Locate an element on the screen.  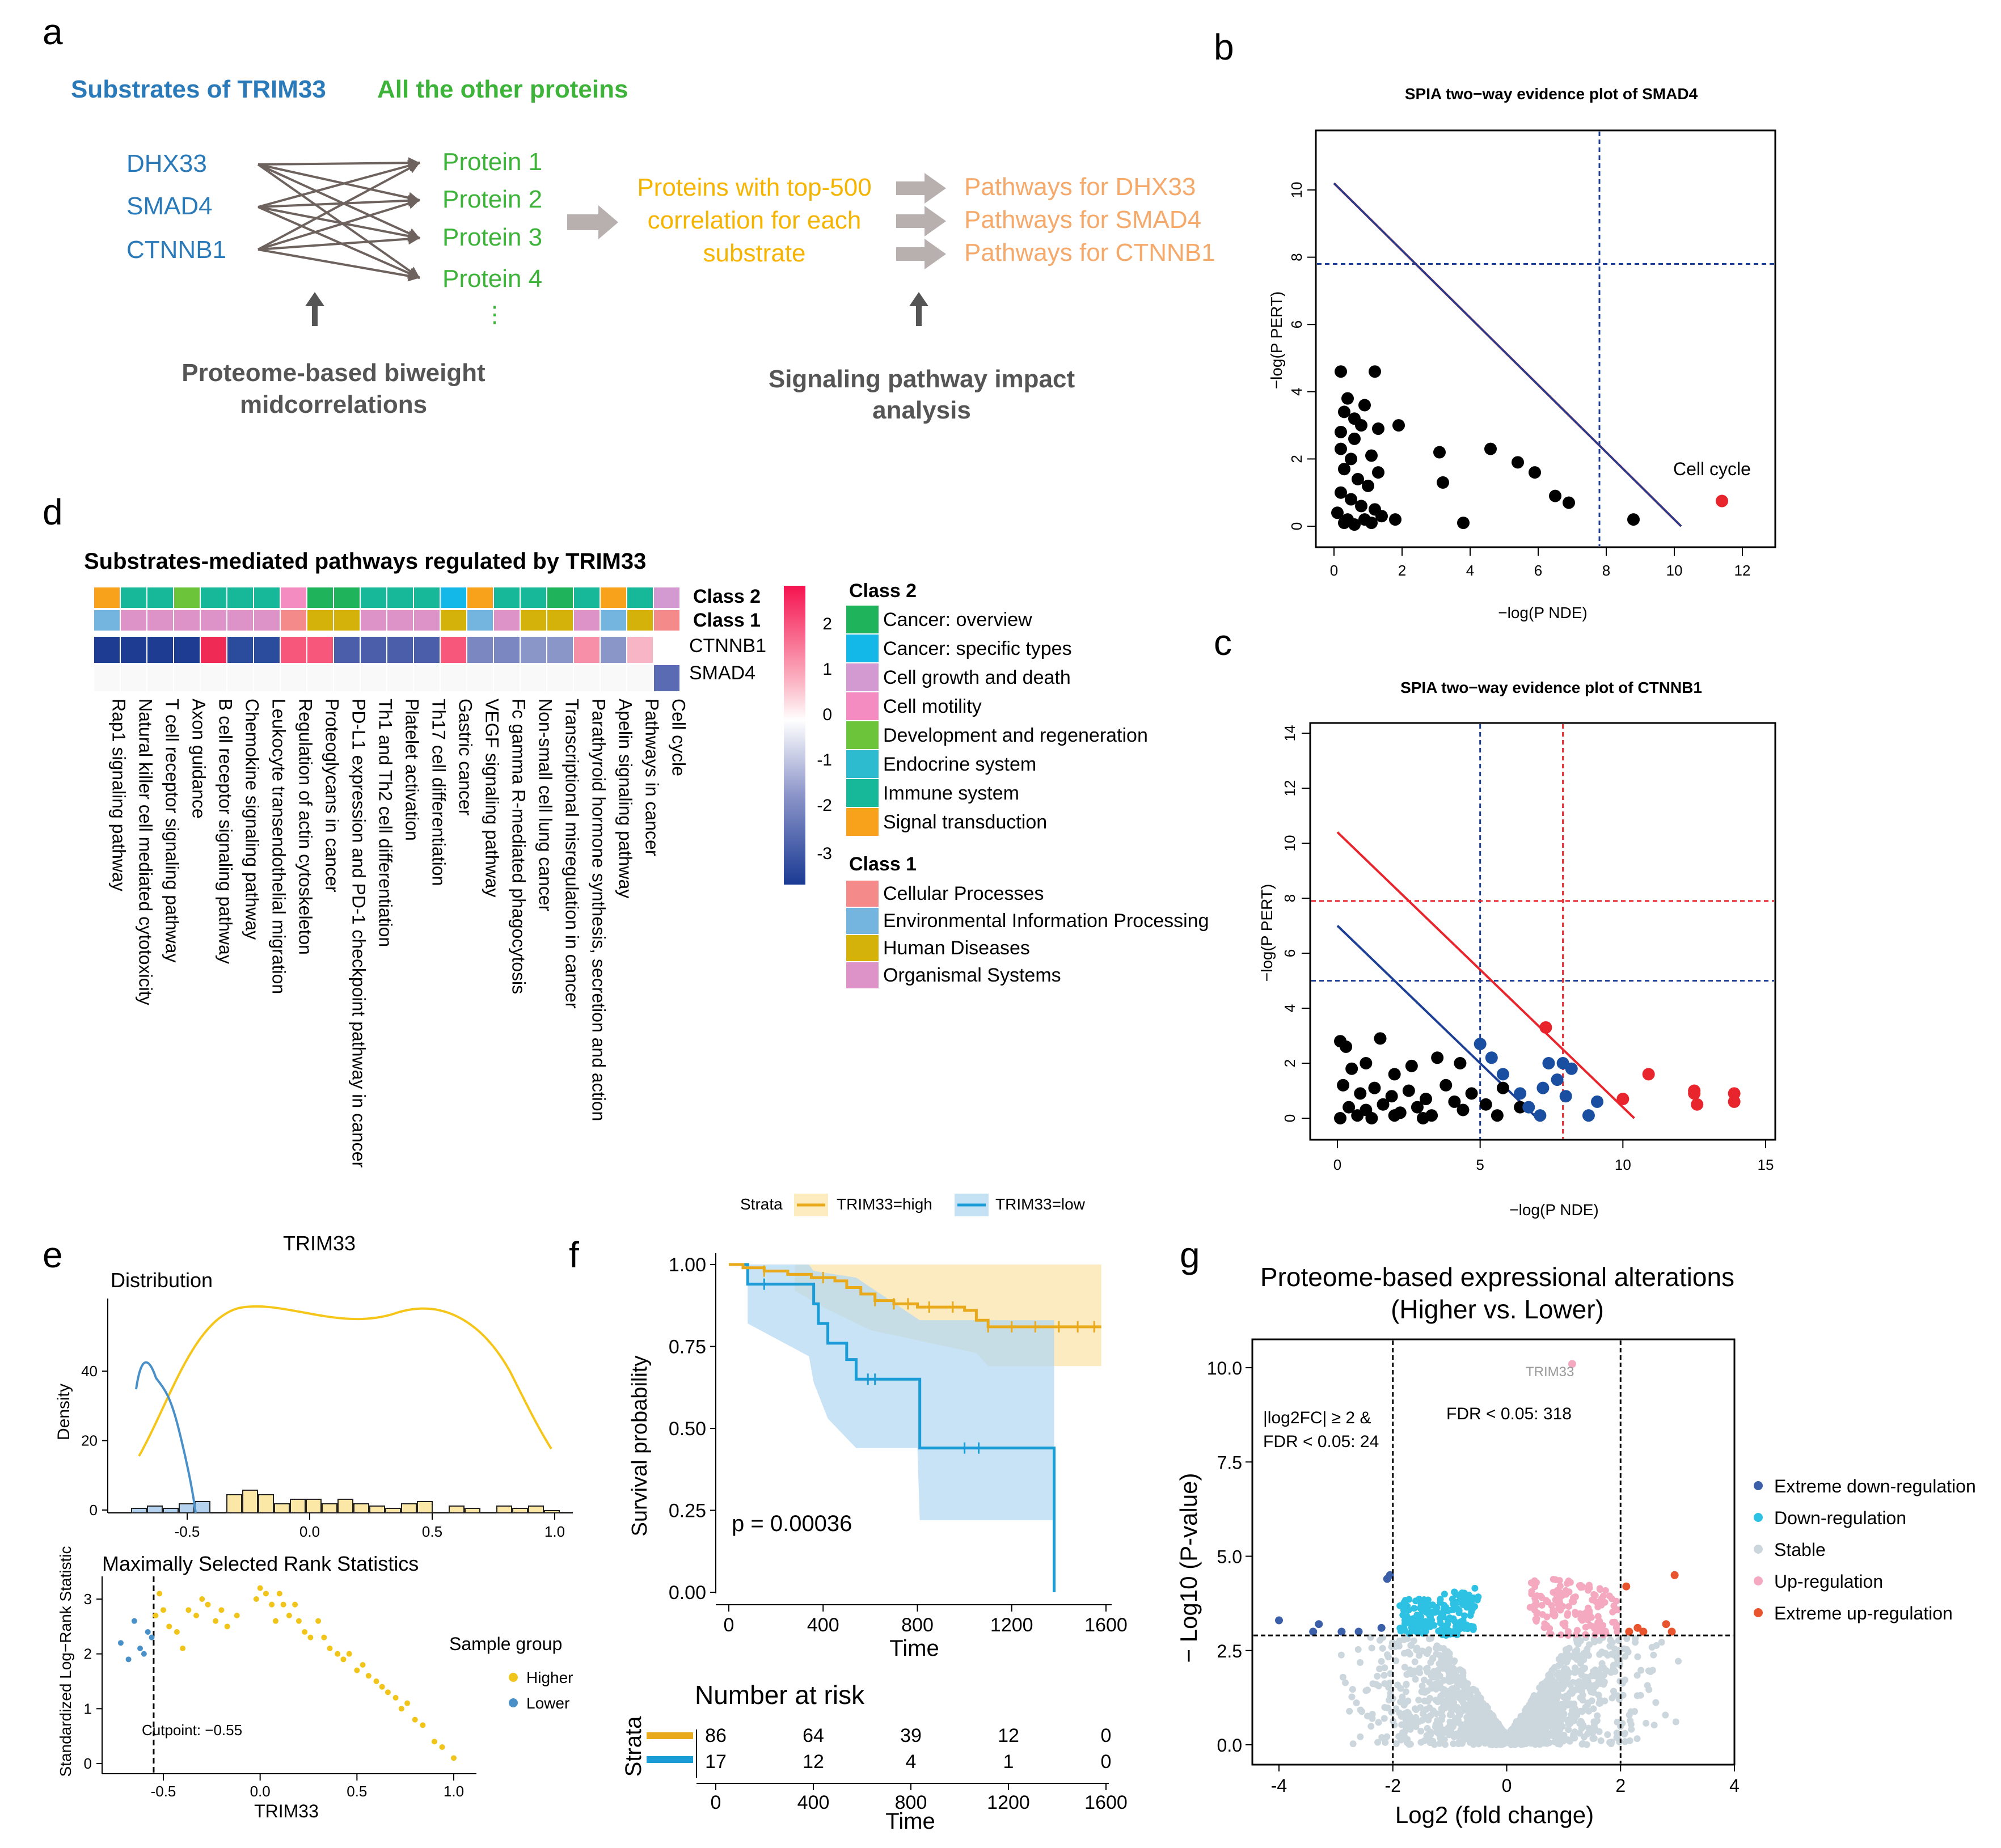
legend-higher-swatch is located at coordinates (513, 1677).